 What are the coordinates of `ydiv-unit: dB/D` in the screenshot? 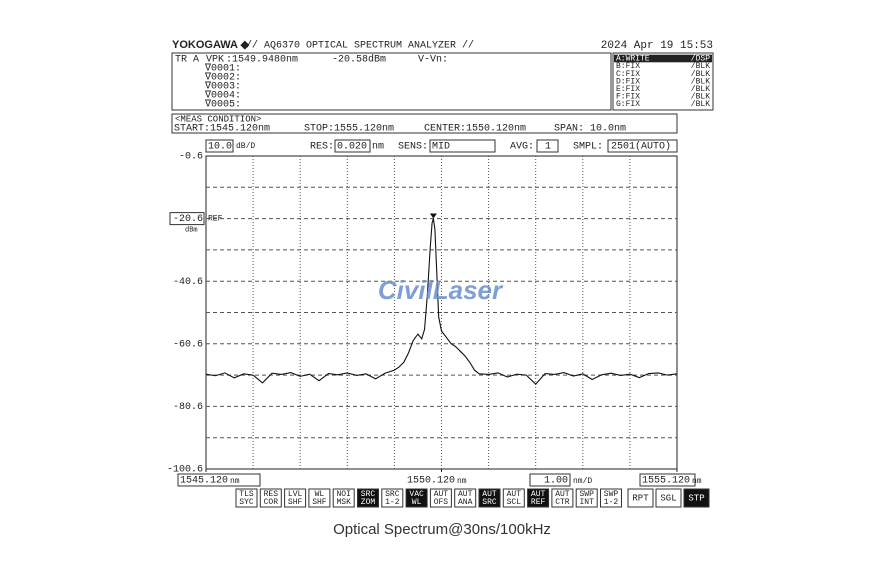 It's located at (245, 146).